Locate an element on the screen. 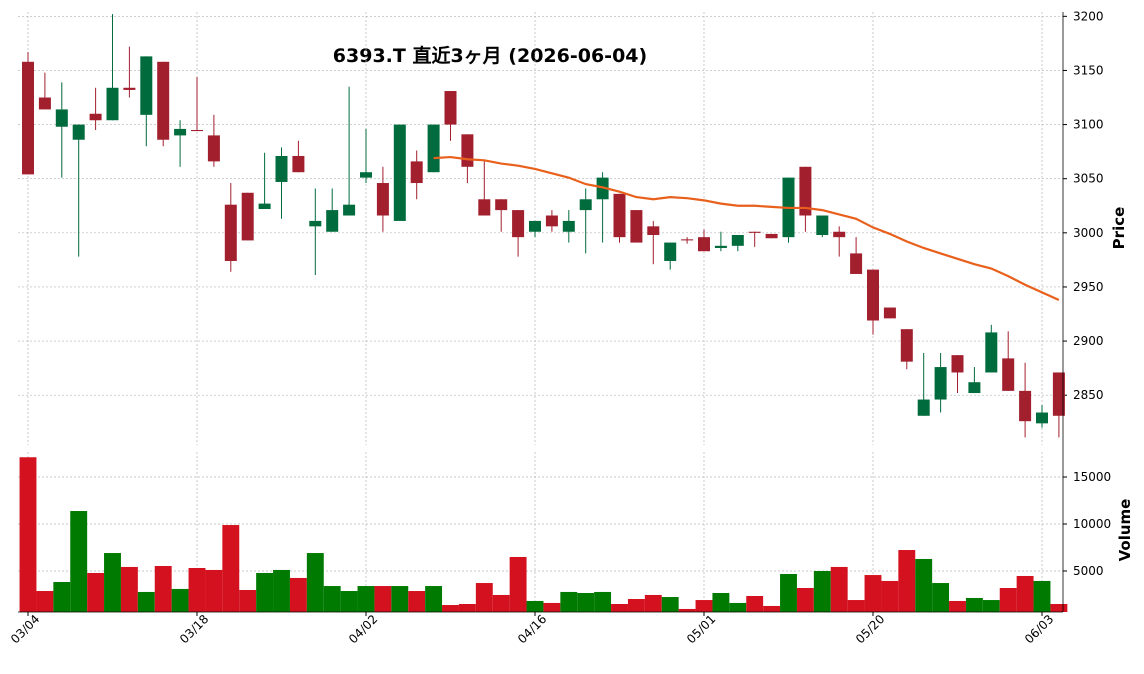 This screenshot has width=1144, height=674. volume-tick-label: 10000 is located at coordinates (1092, 524).